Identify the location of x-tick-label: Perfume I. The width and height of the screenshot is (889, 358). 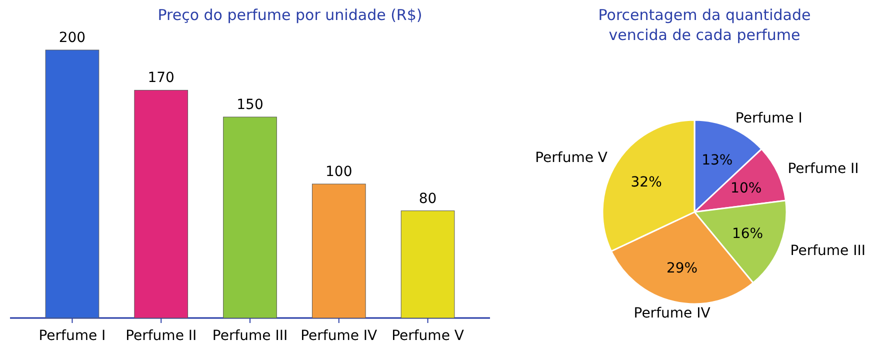
(72, 336).